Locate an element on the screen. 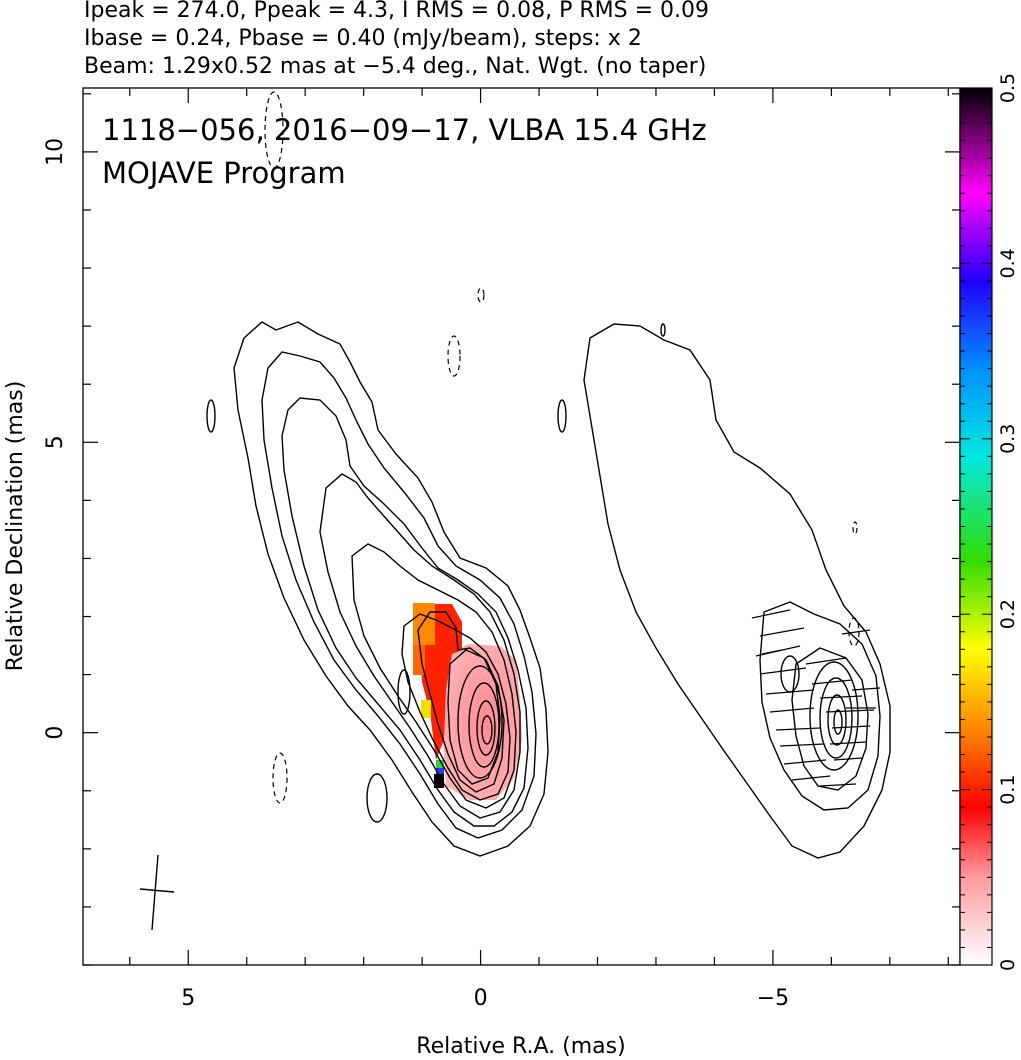  source-annotation: 1118−056, 2016−09−17, VLBA 15.4 GHz is located at coordinates (404, 130).